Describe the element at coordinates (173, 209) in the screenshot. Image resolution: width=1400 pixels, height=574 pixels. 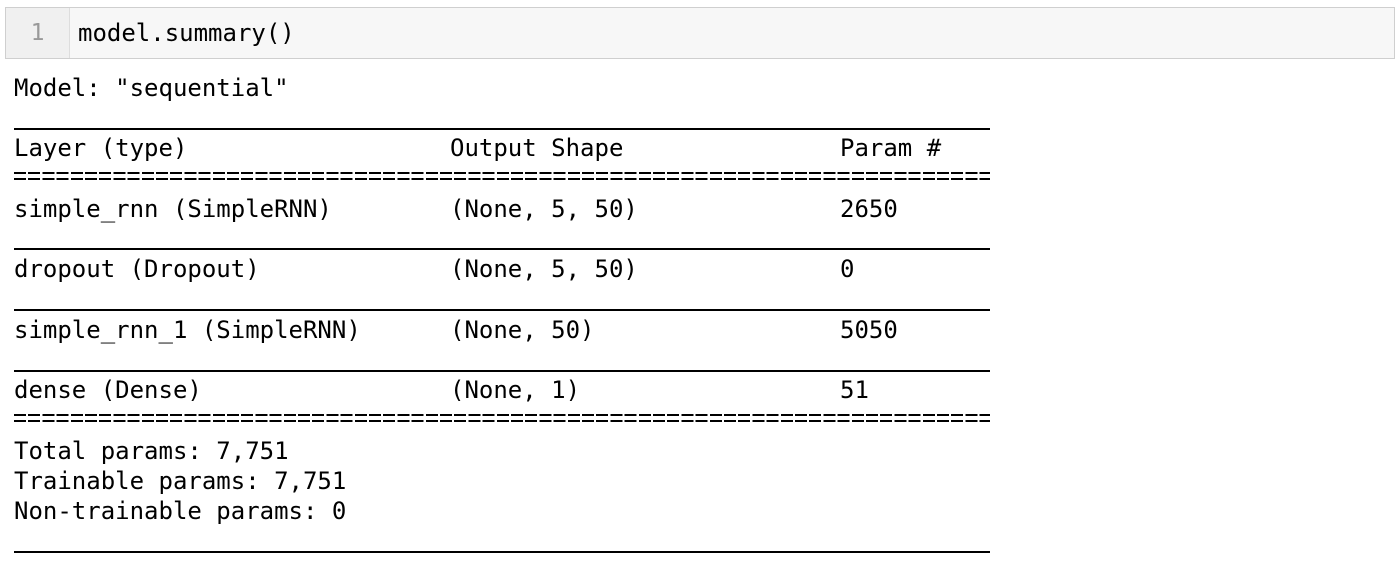
I see `row-layer: simple_rnn (SimpleRNN)` at that location.